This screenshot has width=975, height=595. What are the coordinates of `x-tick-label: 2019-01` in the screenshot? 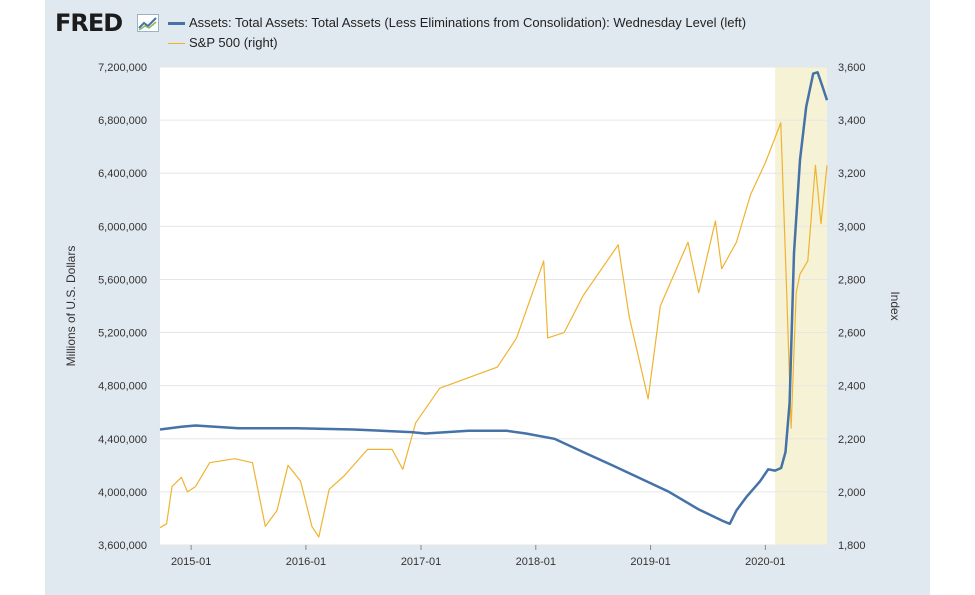 It's located at (650, 562).